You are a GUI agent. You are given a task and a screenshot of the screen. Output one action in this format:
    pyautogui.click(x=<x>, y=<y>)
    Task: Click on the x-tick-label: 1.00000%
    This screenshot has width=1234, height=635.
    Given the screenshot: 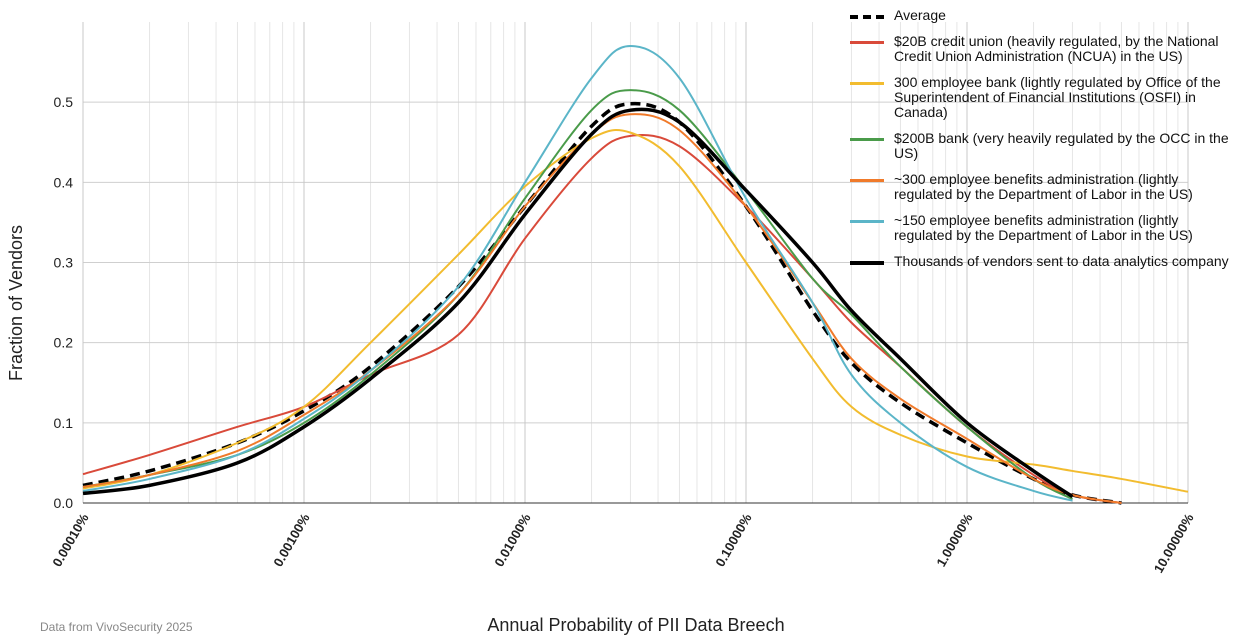 What is the action you would take?
    pyautogui.click(x=954, y=540)
    